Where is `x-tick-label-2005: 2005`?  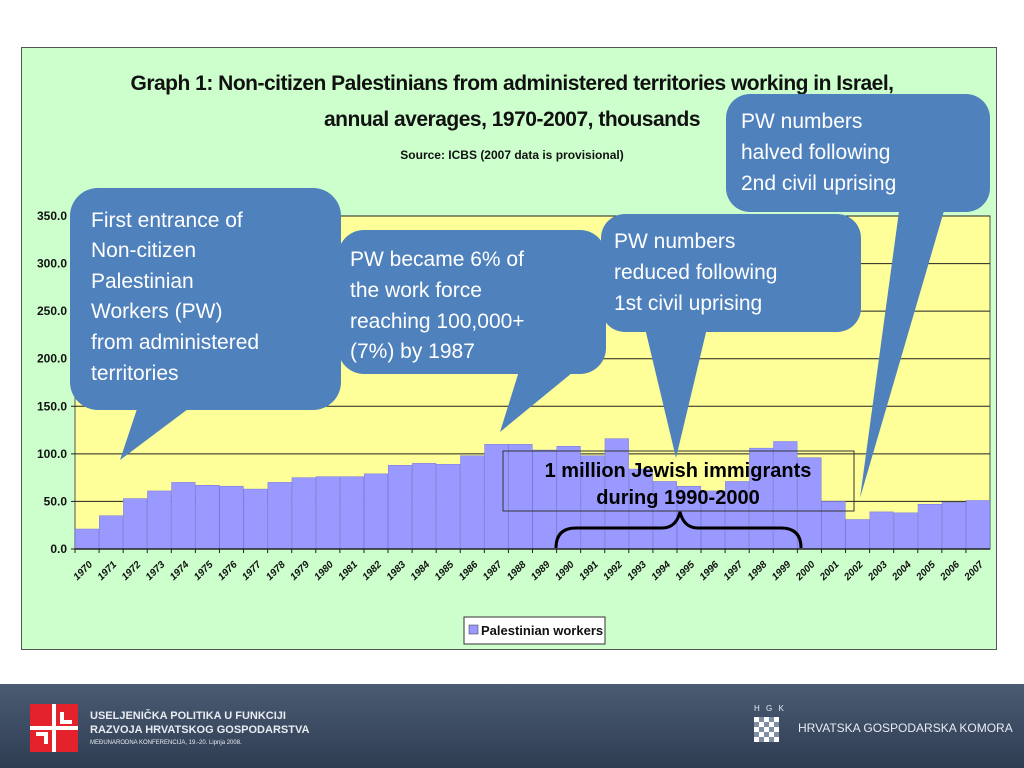
x-tick-label-2005: 2005 is located at coordinates (926, 571).